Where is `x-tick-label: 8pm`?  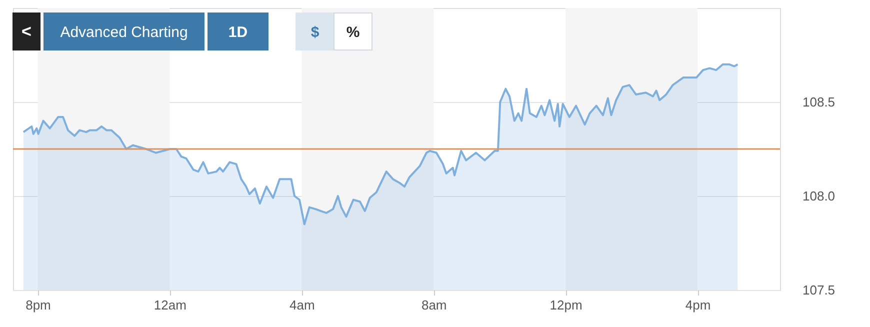
x-tick-label: 8pm is located at coordinates (38, 305).